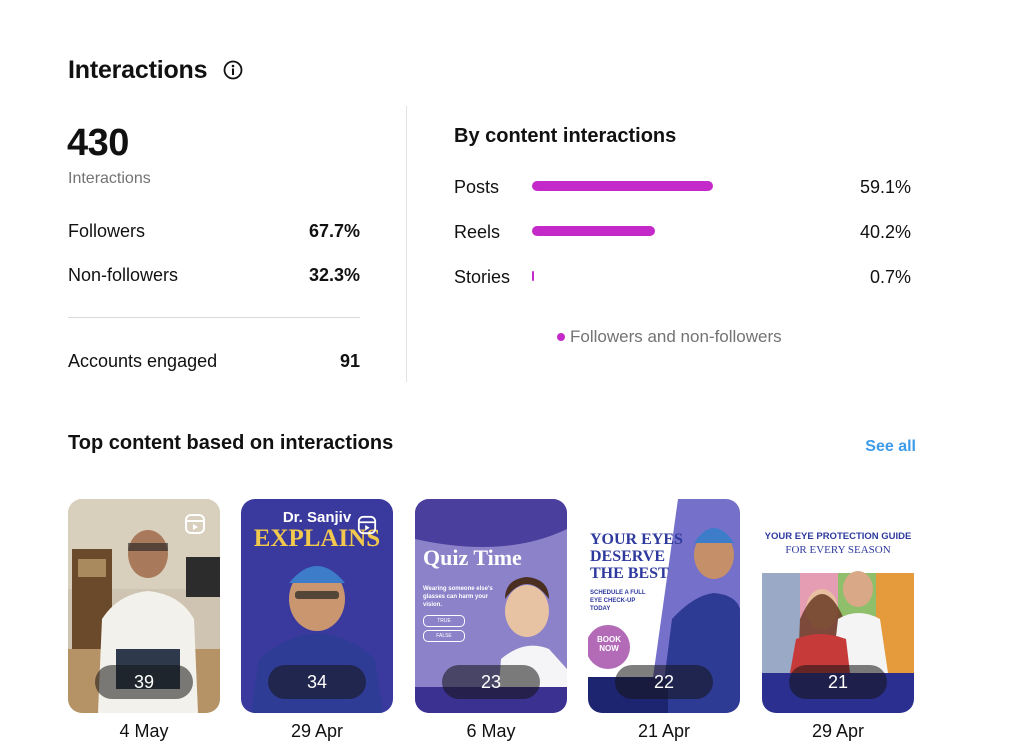  I want to click on legend-dot, so click(561, 337).